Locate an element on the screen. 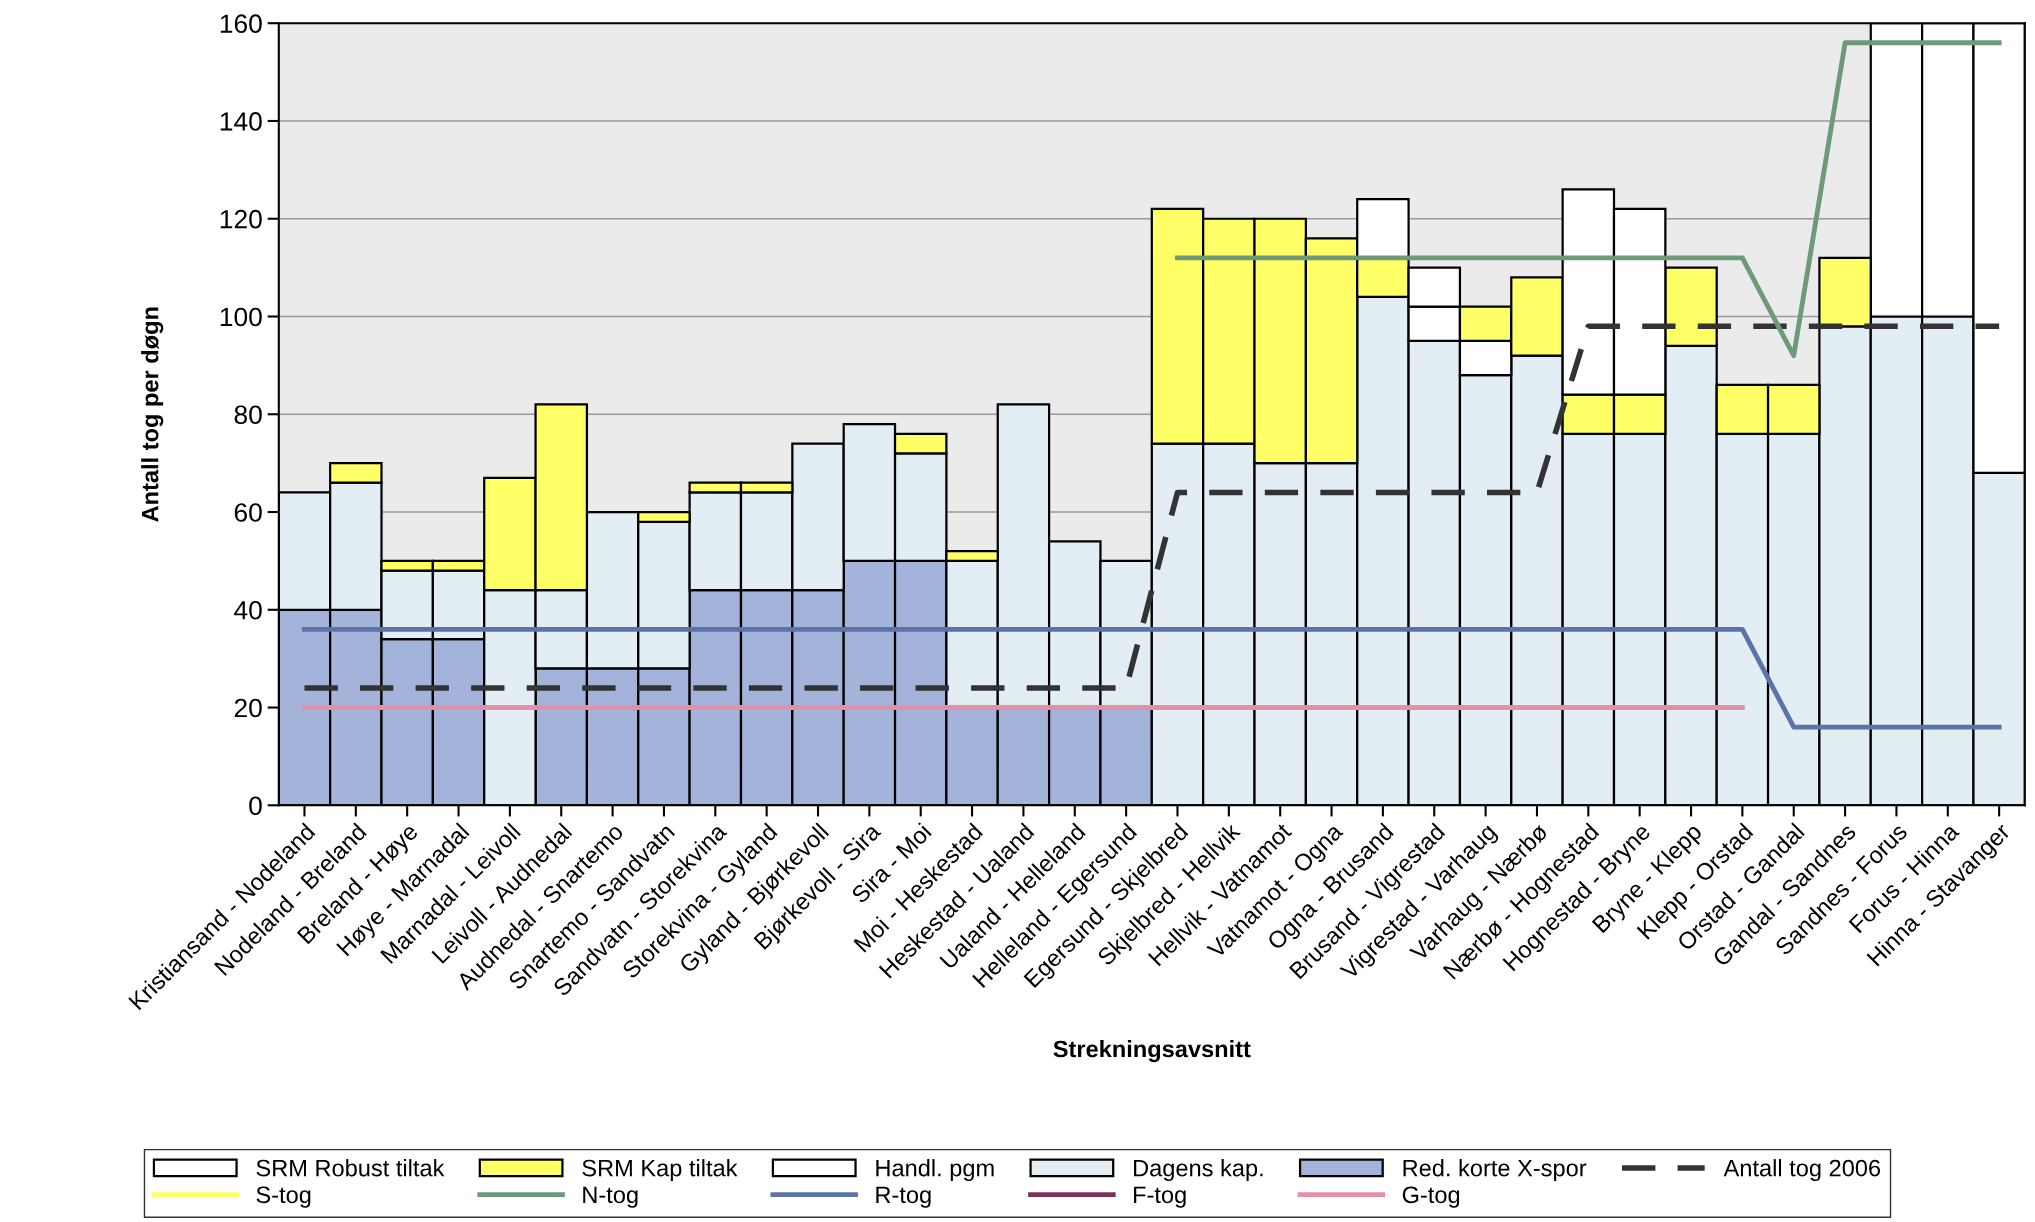 This screenshot has width=2035, height=1222. legend-label: F-tog is located at coordinates (1160, 1197).